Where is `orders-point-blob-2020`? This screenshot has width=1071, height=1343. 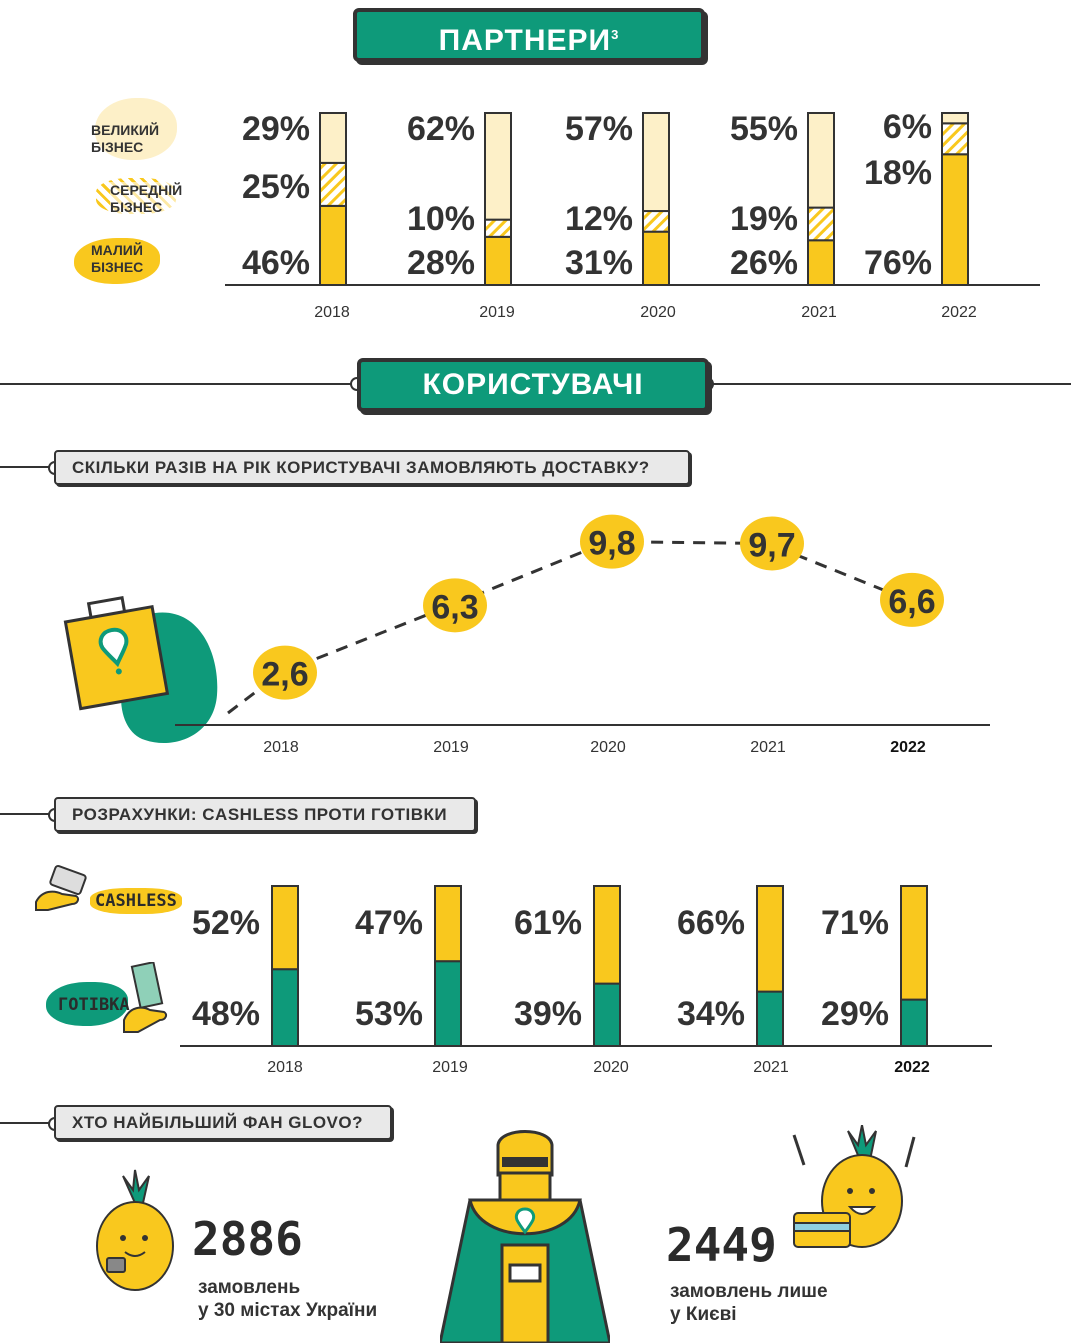
orders-point-blob-2020 is located at coordinates (612, 541).